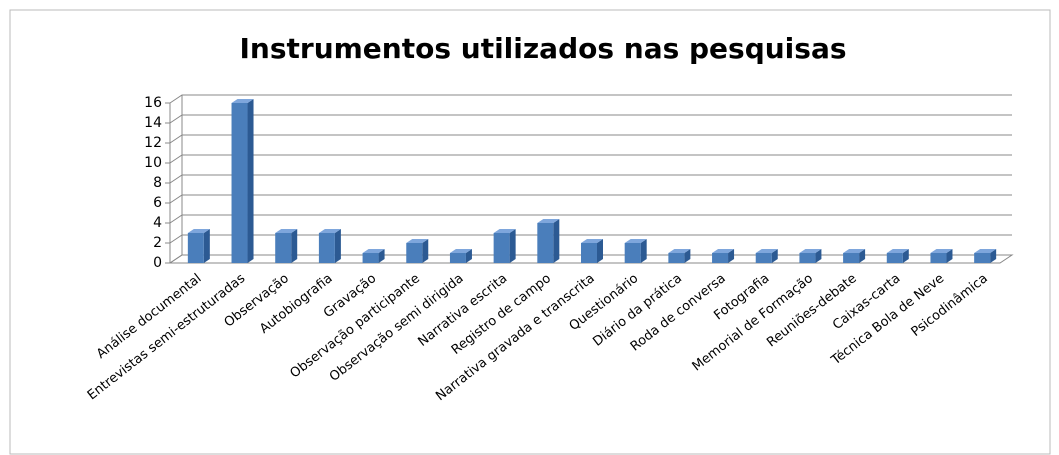 The width and height of the screenshot is (1059, 455). I want to click on y-tick-label: 12, so click(153, 143).